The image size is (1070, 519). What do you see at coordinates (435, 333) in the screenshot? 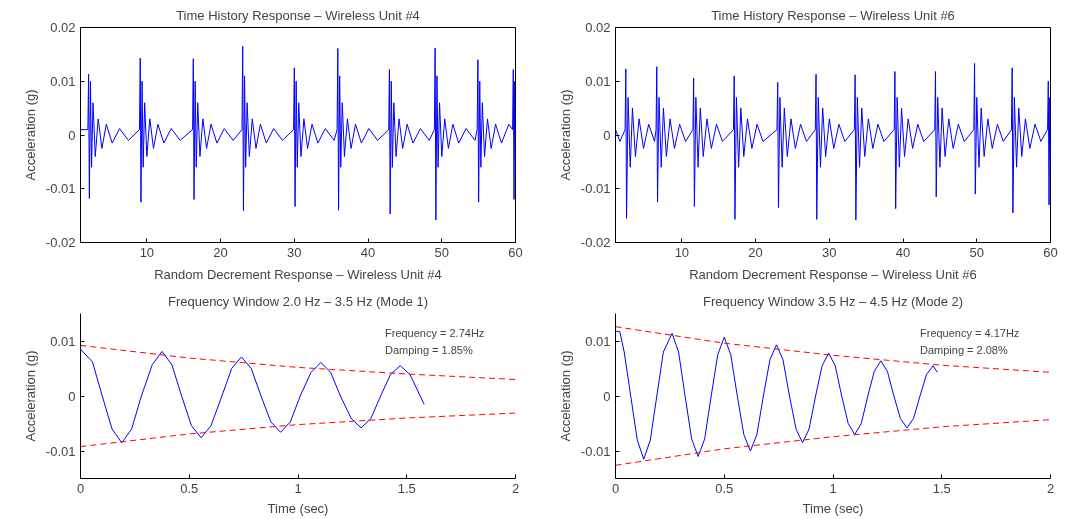
I see `annotation: Frequency = 2.74Hz` at bounding box center [435, 333].